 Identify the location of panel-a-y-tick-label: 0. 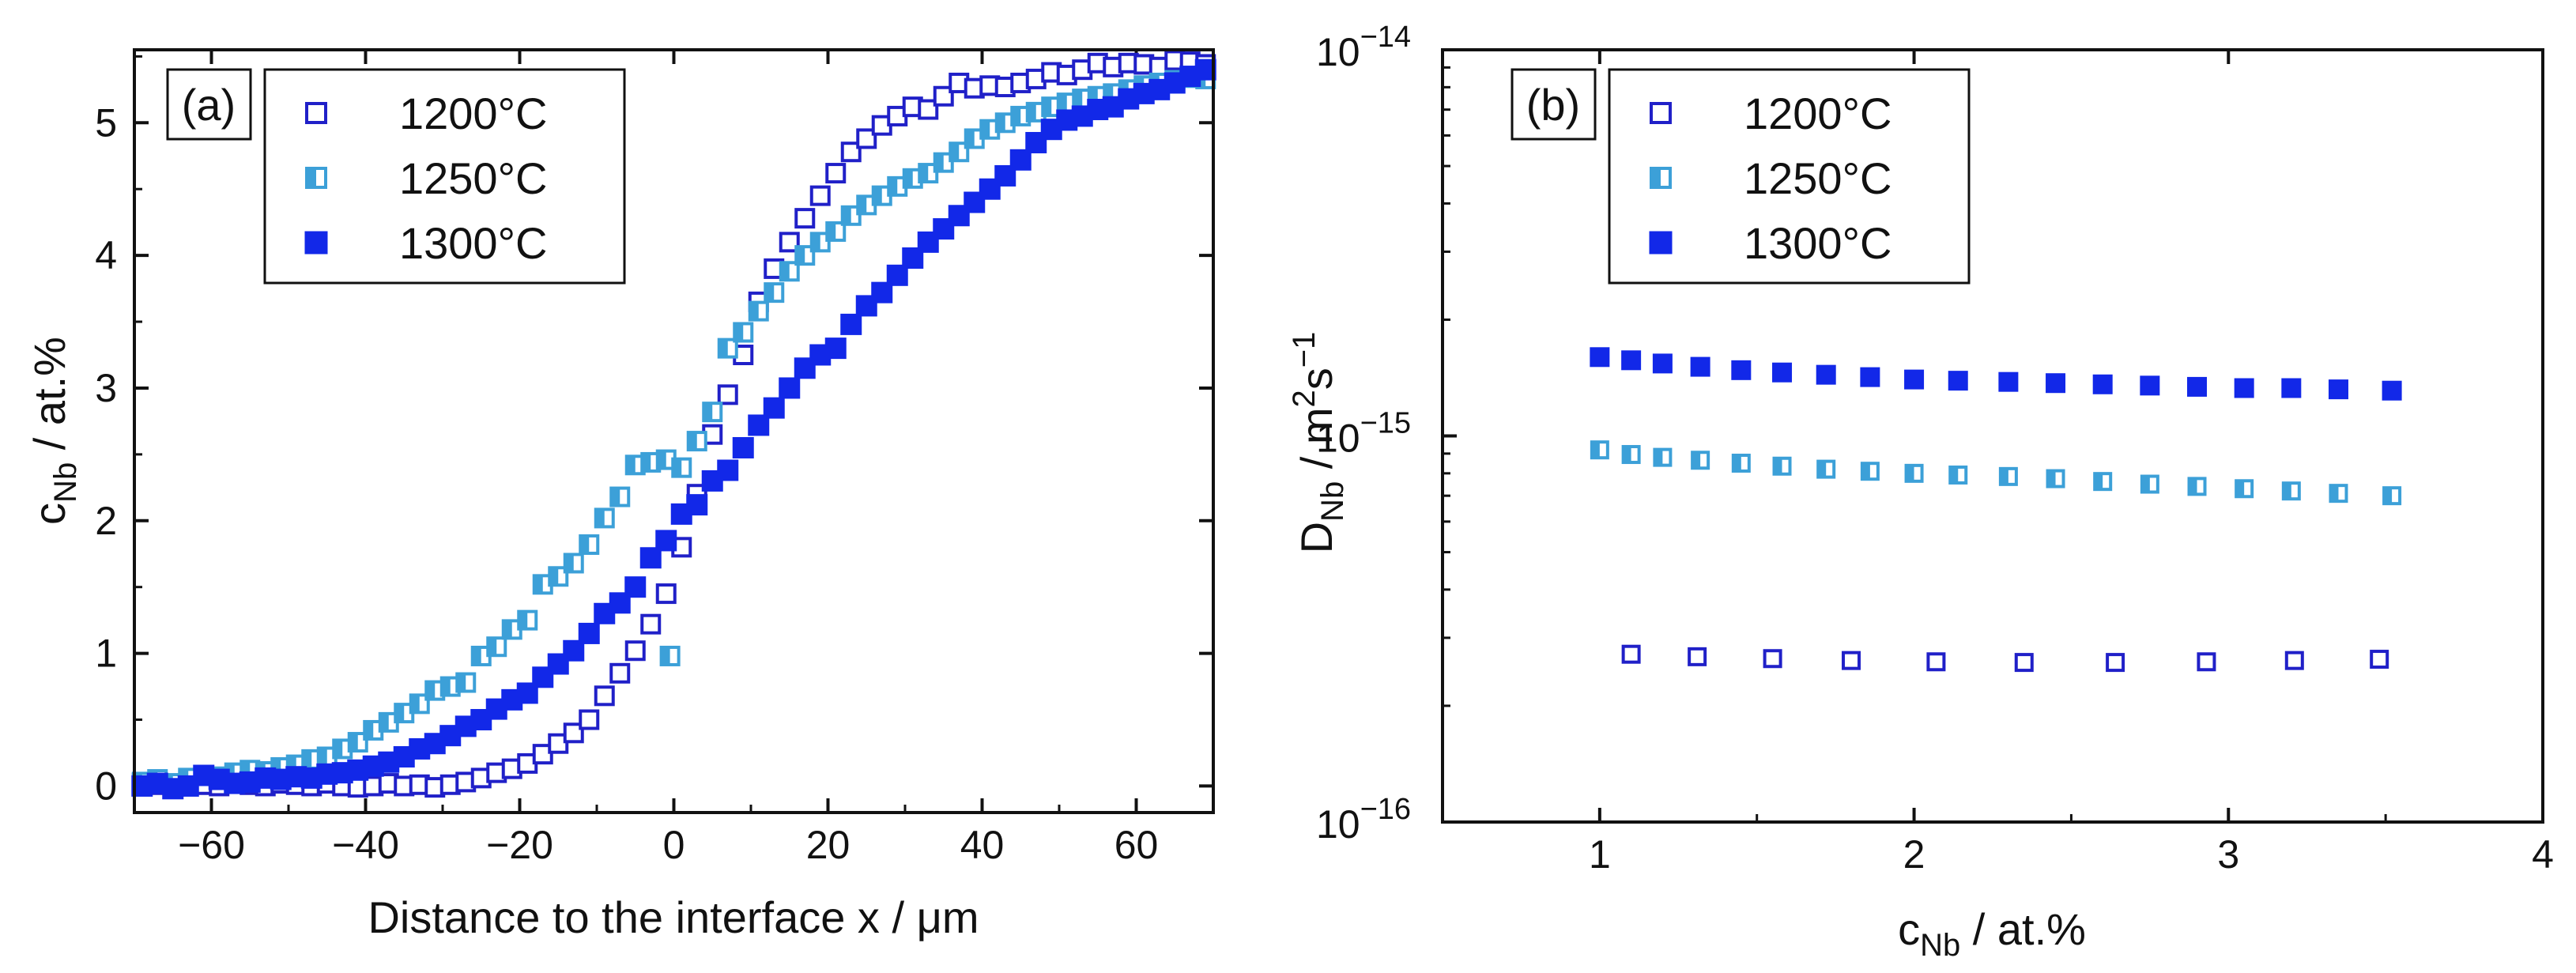
(106, 786).